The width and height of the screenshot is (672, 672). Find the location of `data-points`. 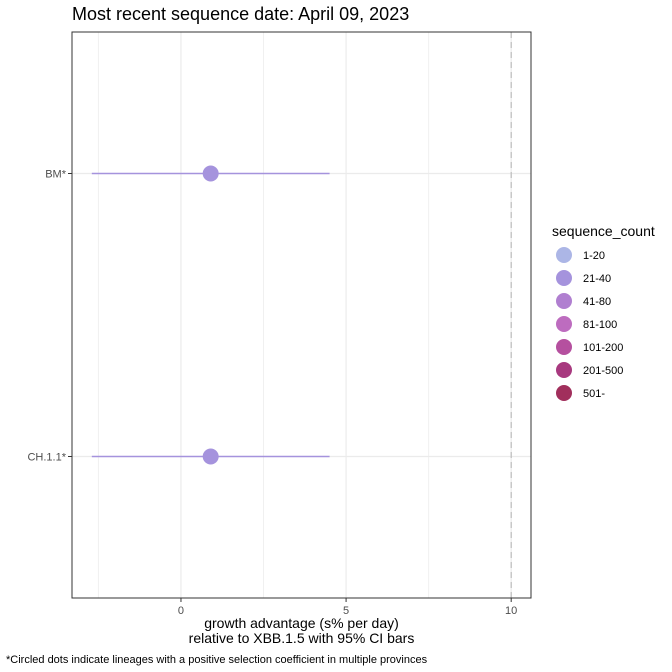

data-points is located at coordinates (210, 315).